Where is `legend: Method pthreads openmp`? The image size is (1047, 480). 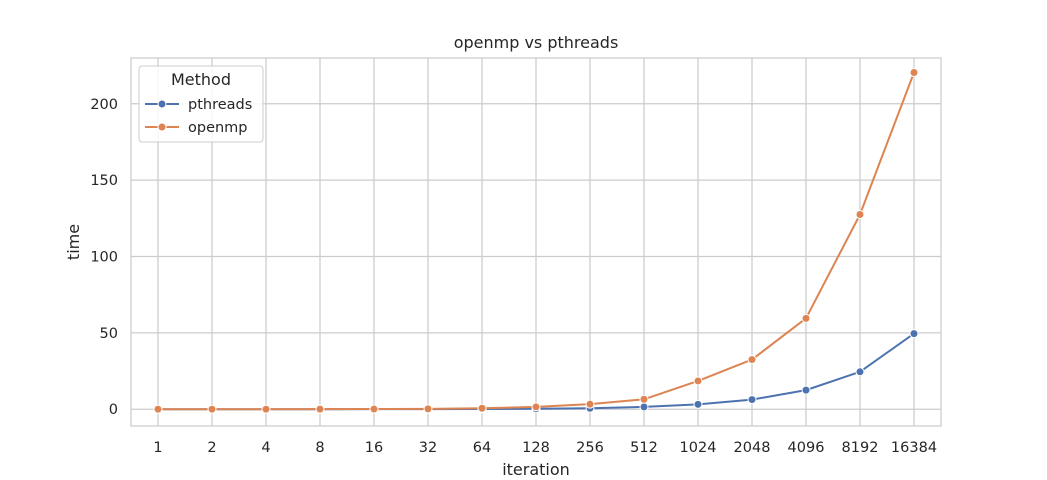 legend: Method pthreads openmp is located at coordinates (201, 104).